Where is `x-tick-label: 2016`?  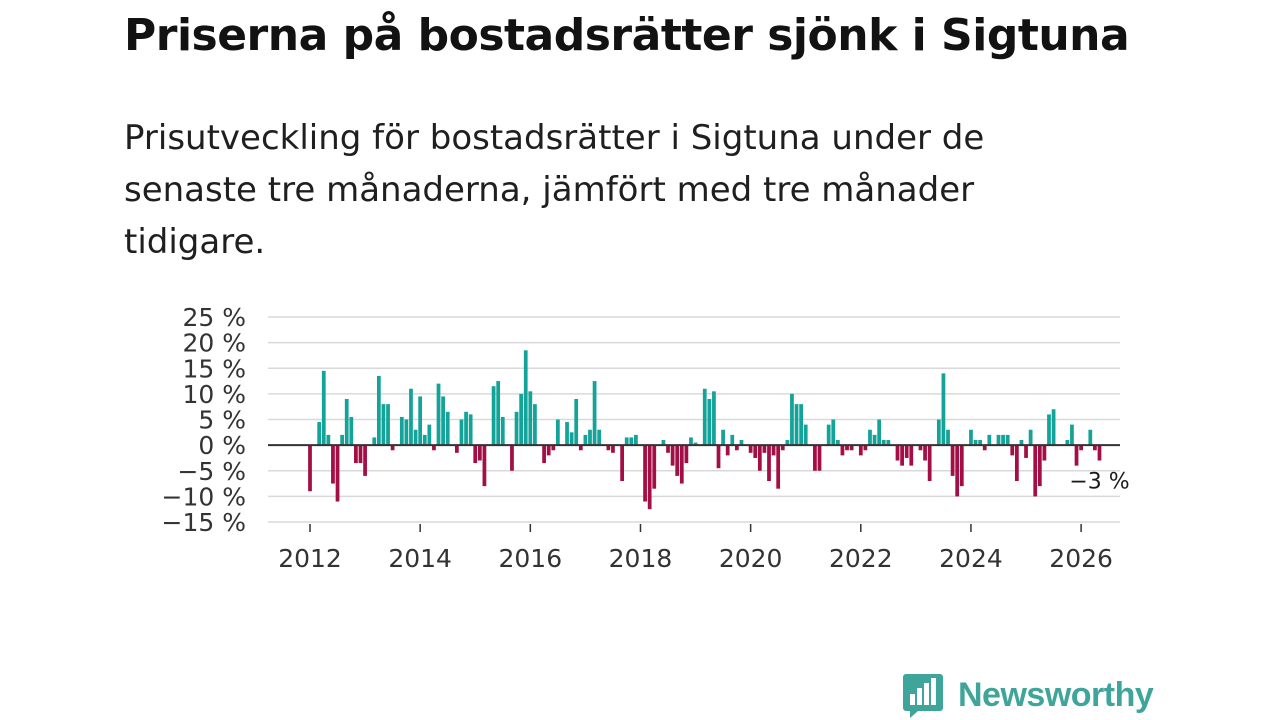
x-tick-label: 2016 is located at coordinates (531, 558).